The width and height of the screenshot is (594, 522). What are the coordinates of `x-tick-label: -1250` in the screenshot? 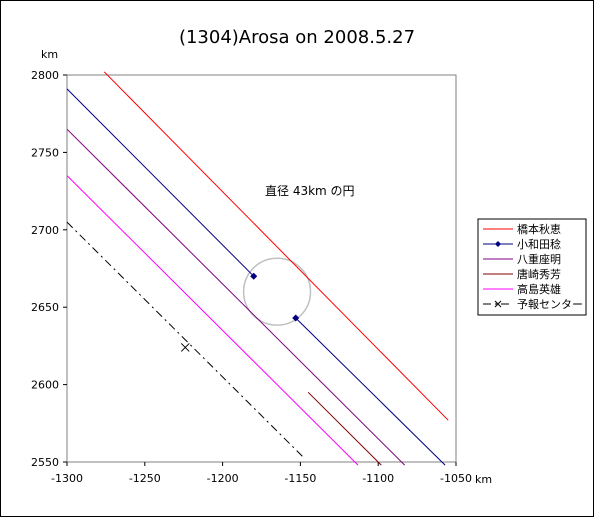 It's located at (145, 478).